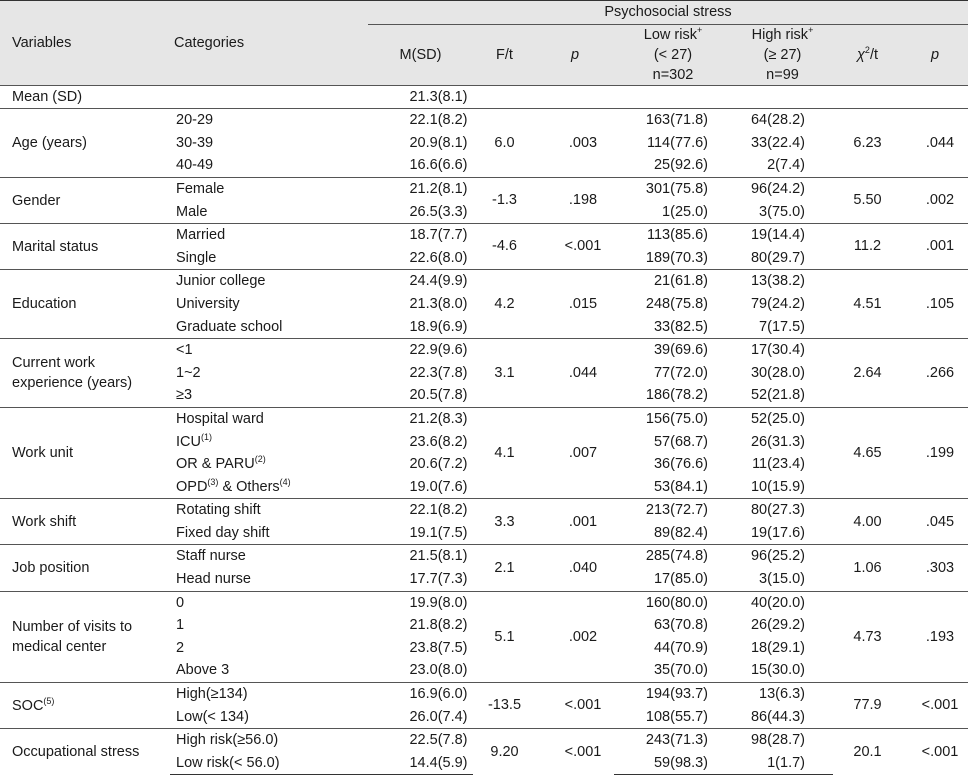 The image size is (968, 777). I want to click on p2-cell: <.001, so click(935, 705).